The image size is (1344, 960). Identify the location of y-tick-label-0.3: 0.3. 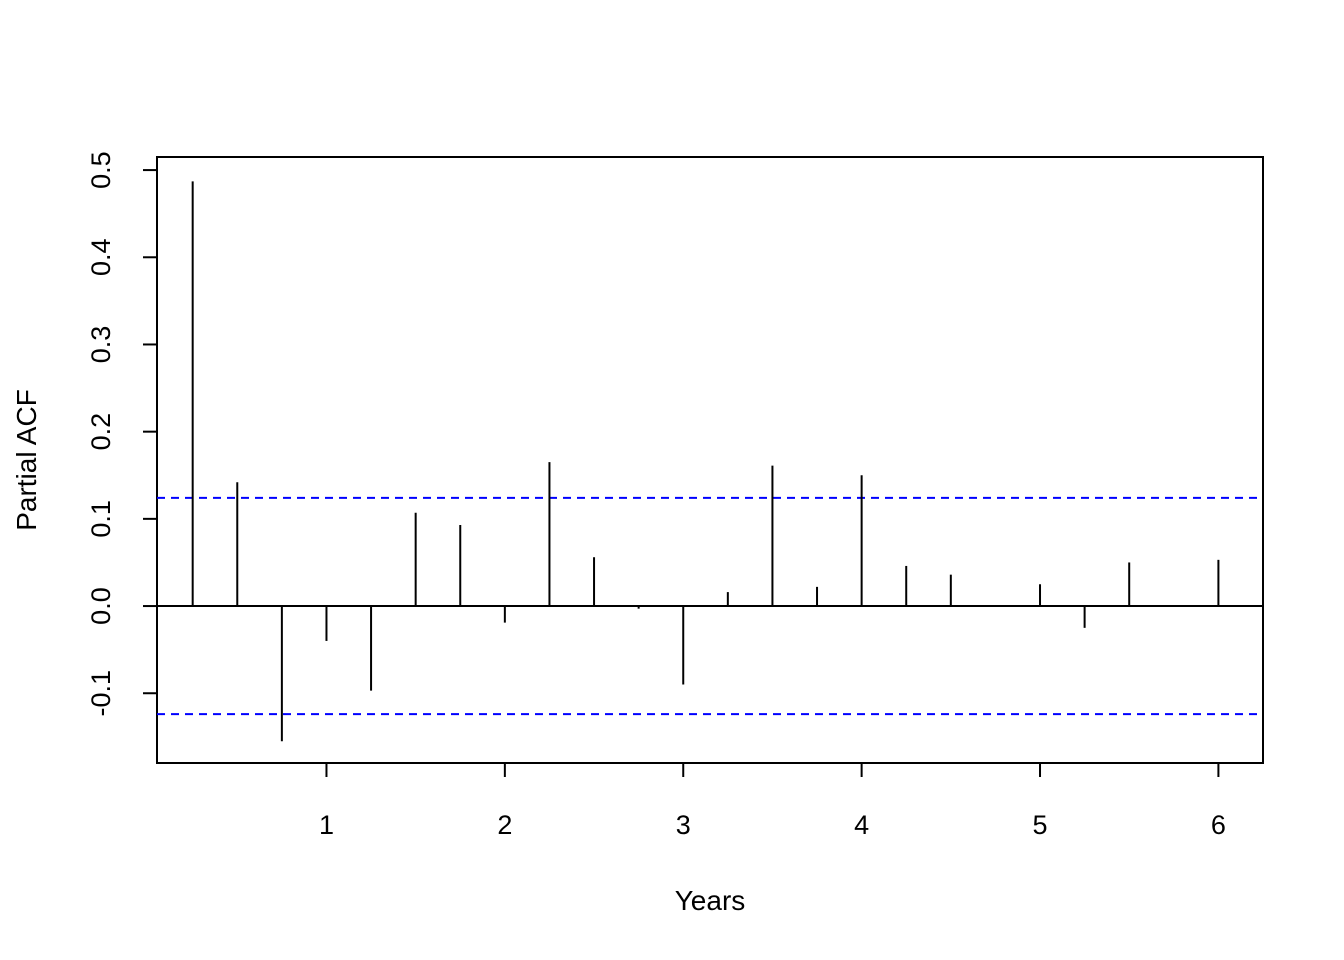
(101, 345).